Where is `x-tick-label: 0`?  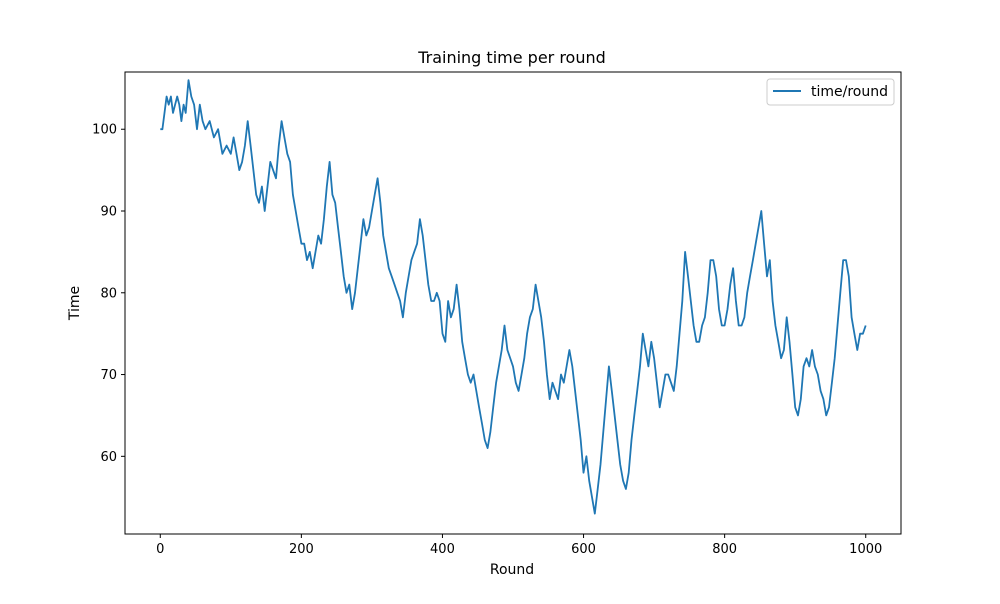
x-tick-label: 0 is located at coordinates (160, 549).